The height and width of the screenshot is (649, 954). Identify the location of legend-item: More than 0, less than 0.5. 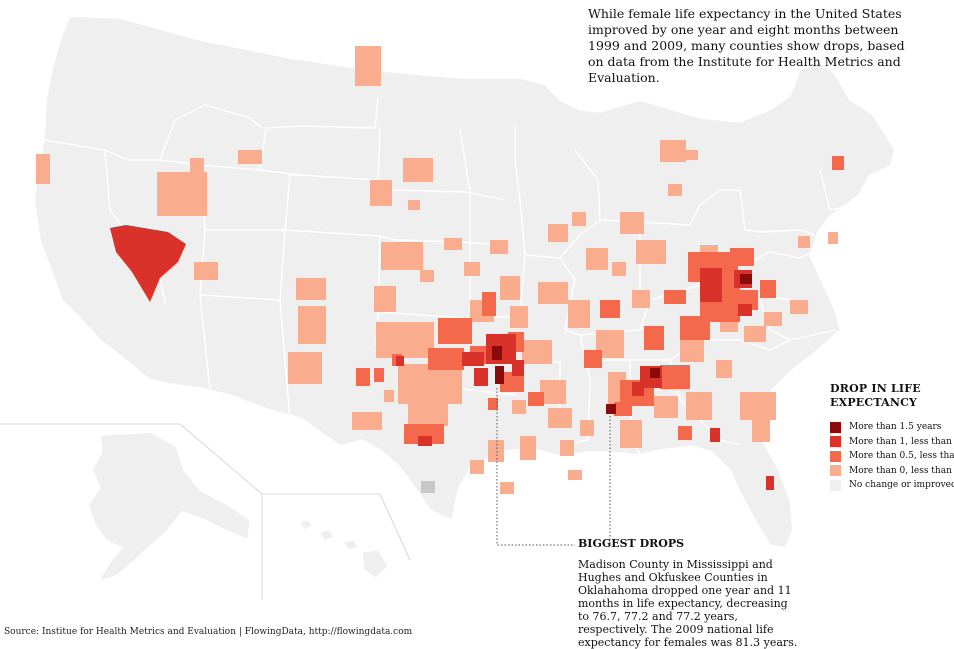
(892, 471).